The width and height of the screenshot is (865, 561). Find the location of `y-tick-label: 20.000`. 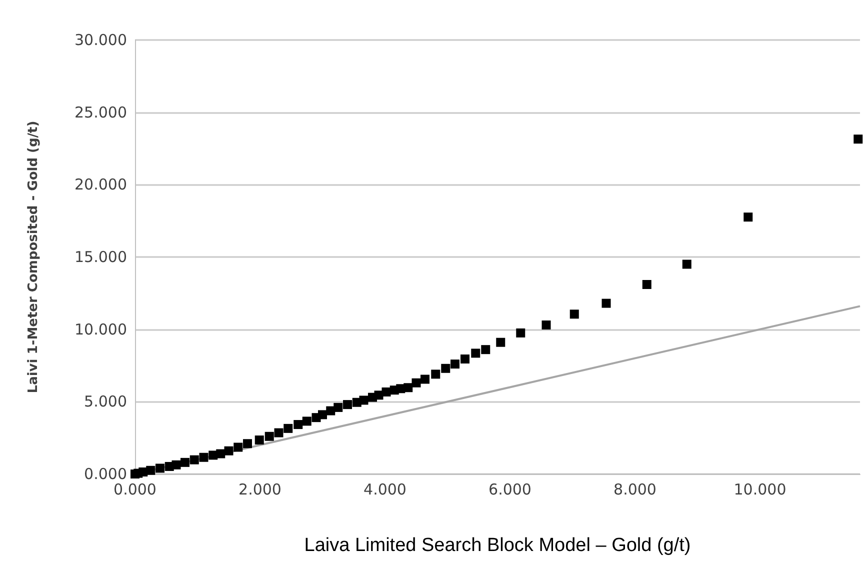

y-tick-label: 20.000 is located at coordinates (100, 185).